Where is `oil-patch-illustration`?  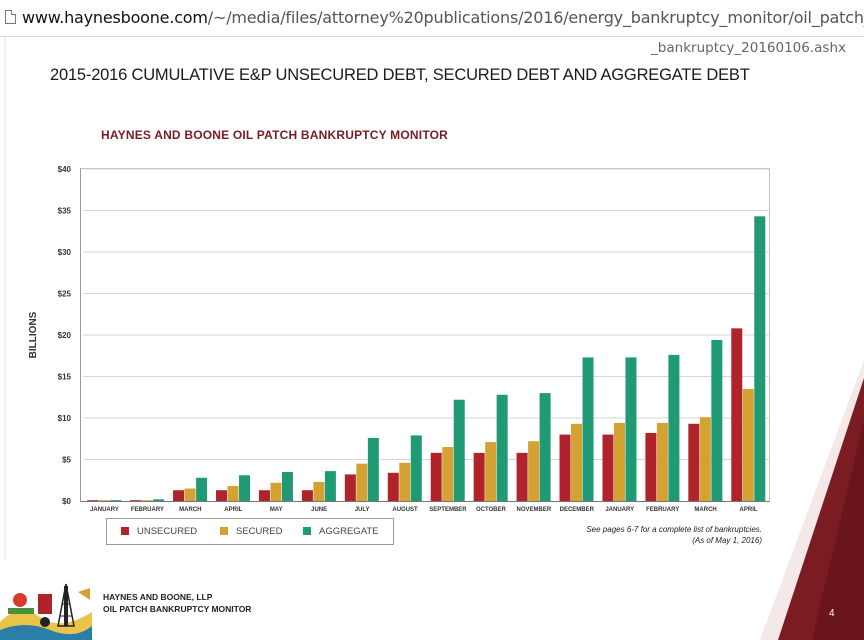 oil-patch-illustration is located at coordinates (46, 611).